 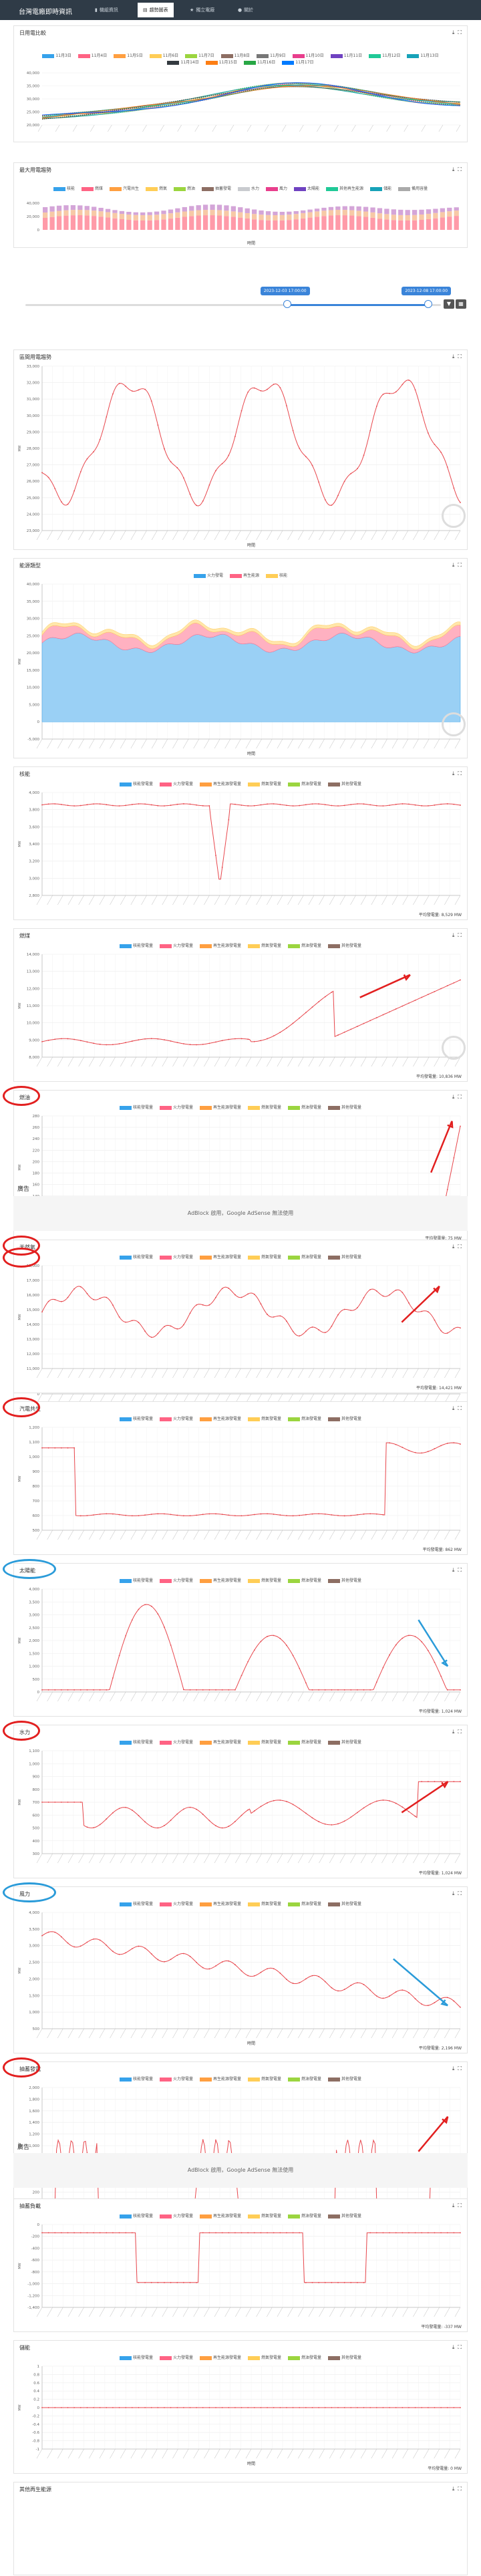 What do you see at coordinates (246, 10) in the screenshot?
I see `tab-about: ● 關於` at bounding box center [246, 10].